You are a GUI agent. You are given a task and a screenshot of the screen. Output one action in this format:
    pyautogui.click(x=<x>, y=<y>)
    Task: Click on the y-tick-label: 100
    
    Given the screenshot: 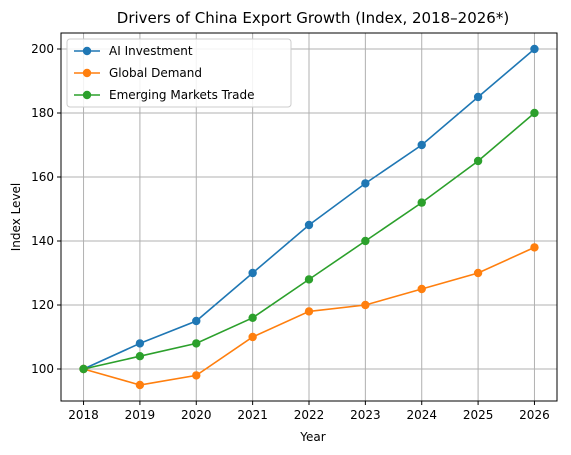 What is the action you would take?
    pyautogui.click(x=42, y=369)
    